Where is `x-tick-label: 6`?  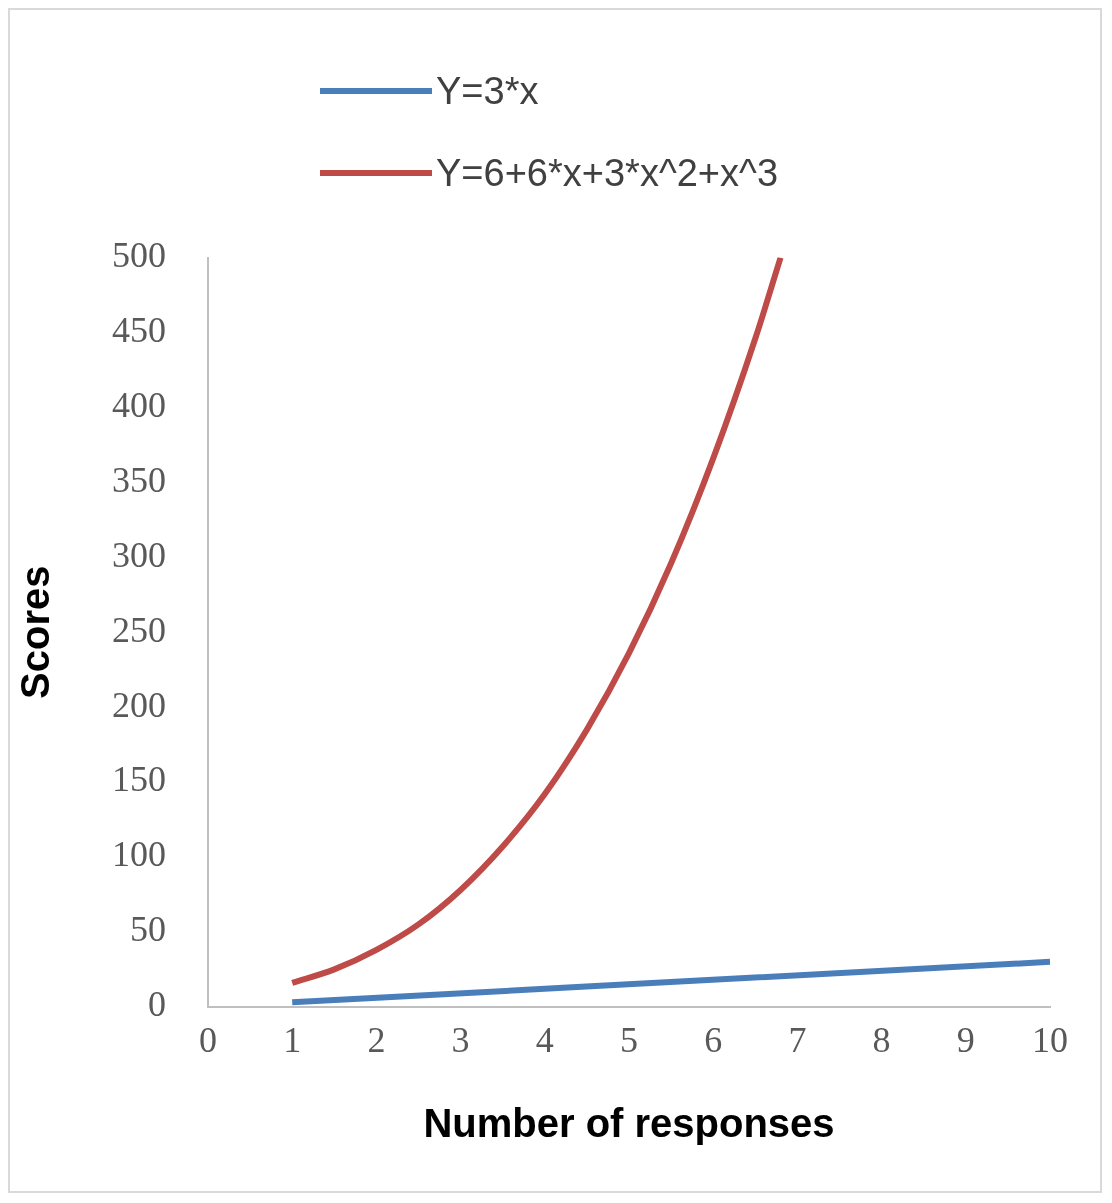 x-tick-label: 6 is located at coordinates (713, 1039).